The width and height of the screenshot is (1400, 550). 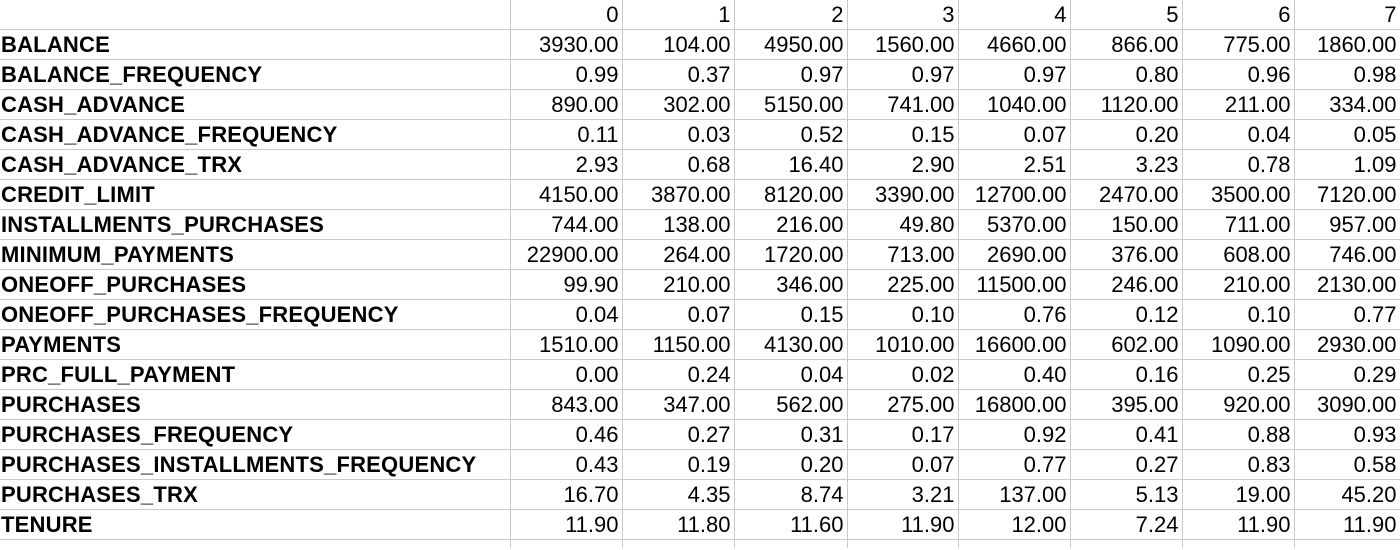 What do you see at coordinates (1238, 464) in the screenshot?
I see `table-cell: 0.83` at bounding box center [1238, 464].